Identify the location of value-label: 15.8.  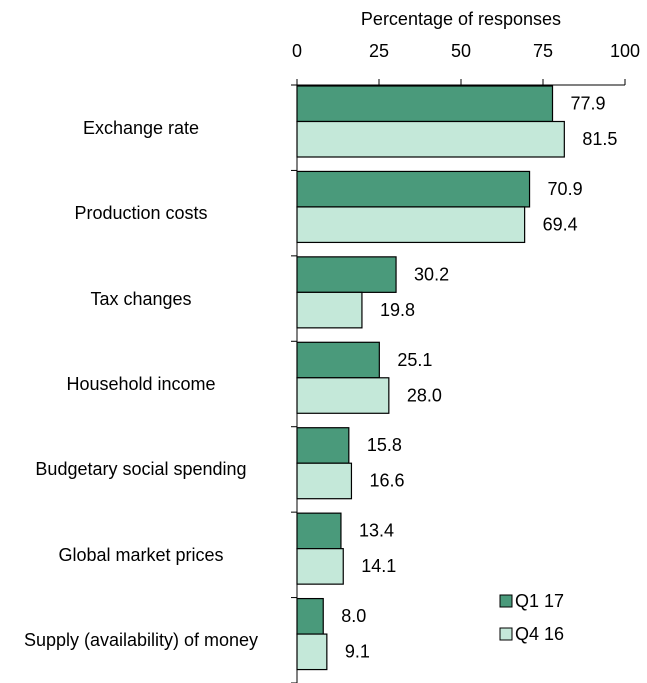
(384, 445).